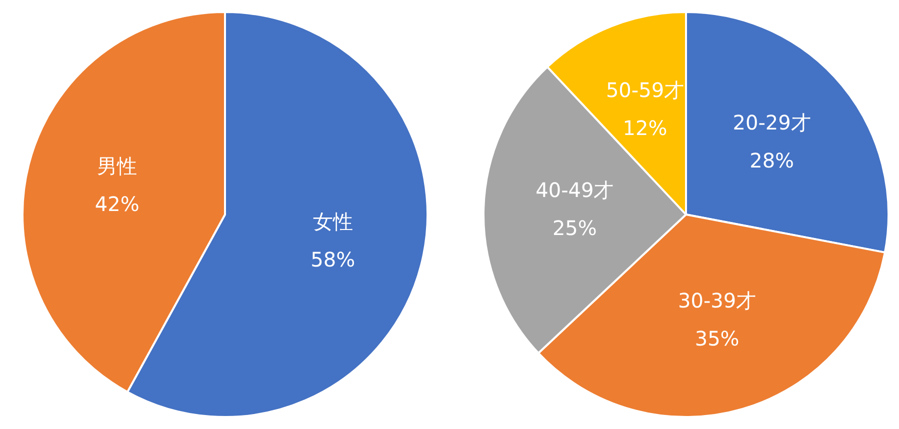 The image size is (899, 429). Describe the element at coordinates (772, 160) in the screenshot. I see `data-label: 28%` at that location.